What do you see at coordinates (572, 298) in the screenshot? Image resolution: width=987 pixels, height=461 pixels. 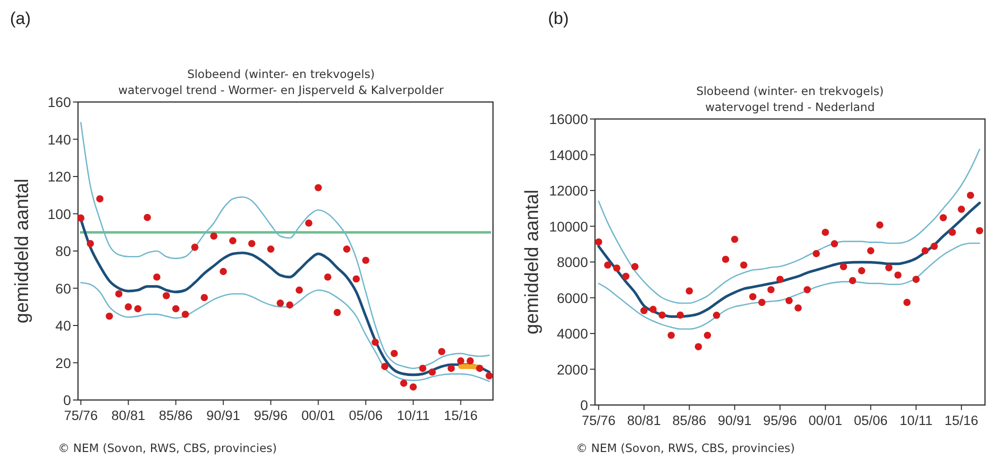 I see `y-tick-label: 6000` at bounding box center [572, 298].